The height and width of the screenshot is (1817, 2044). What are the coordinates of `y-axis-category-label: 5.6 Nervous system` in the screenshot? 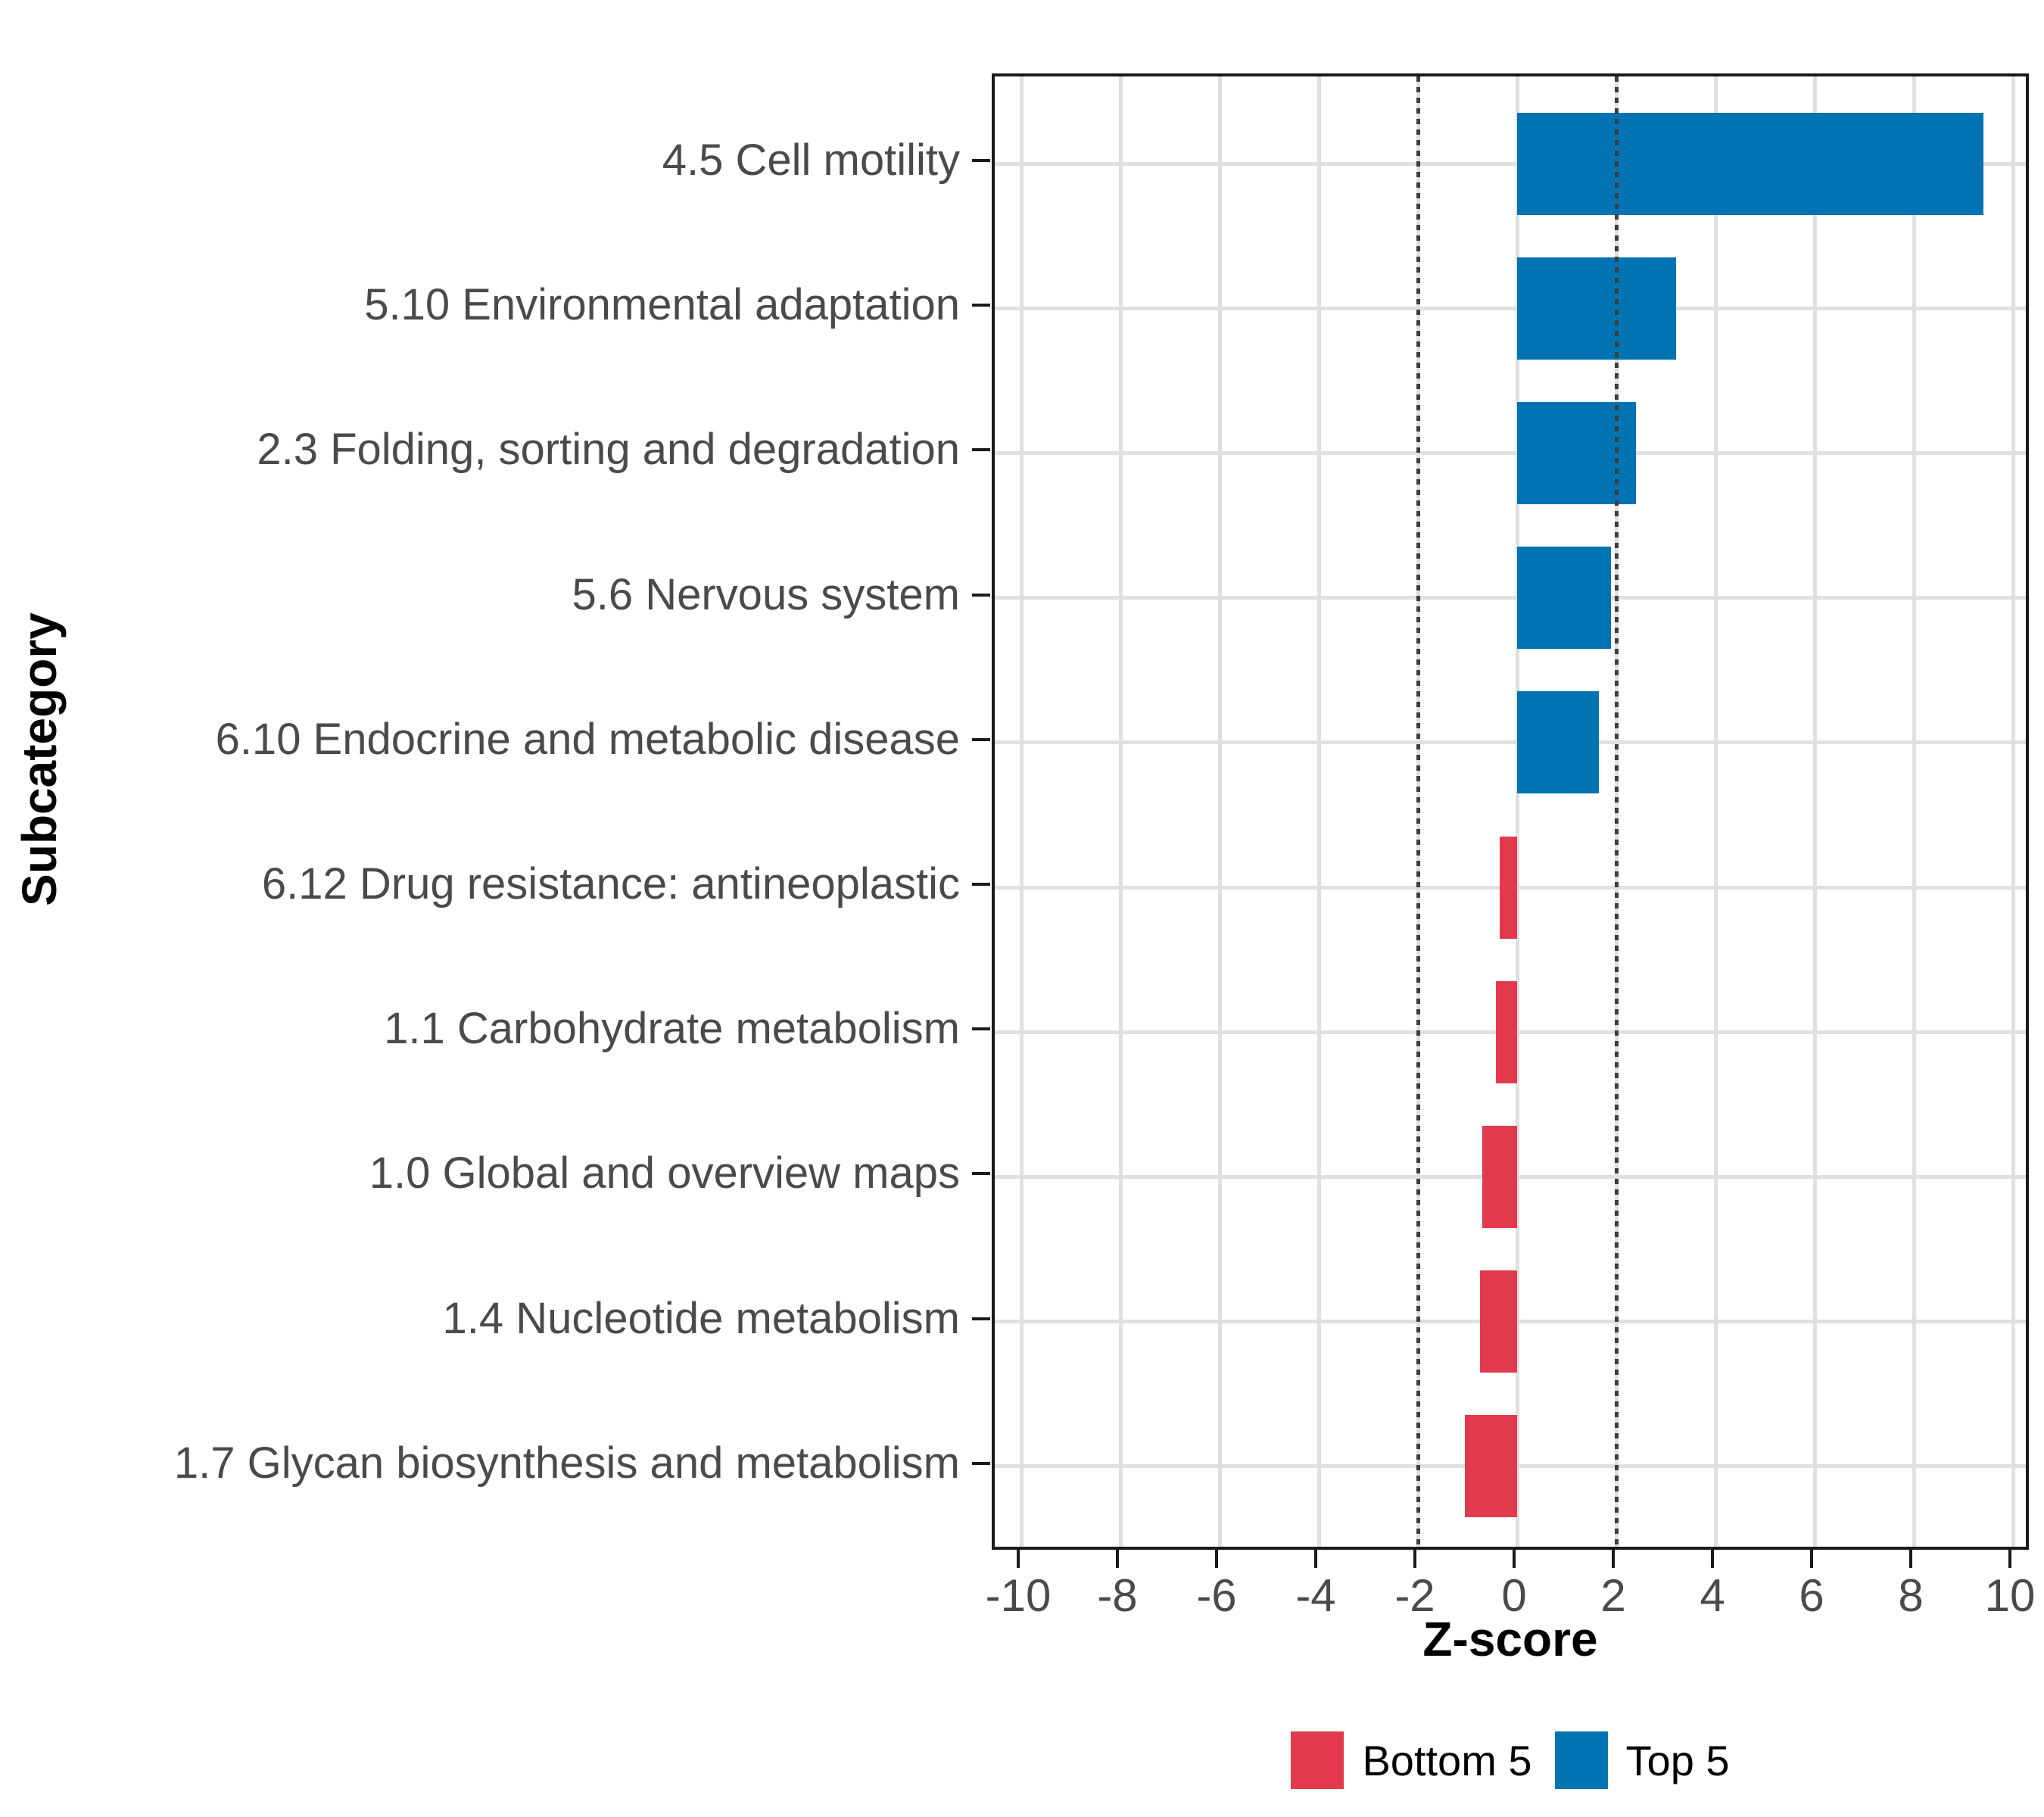 It's located at (766, 594).